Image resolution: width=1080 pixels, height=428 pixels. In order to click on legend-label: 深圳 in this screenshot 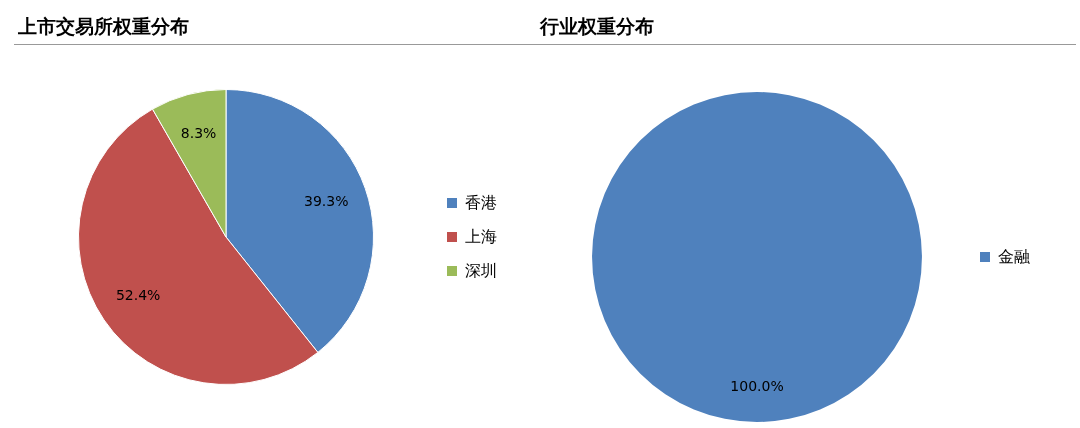, I will do `click(481, 271)`.